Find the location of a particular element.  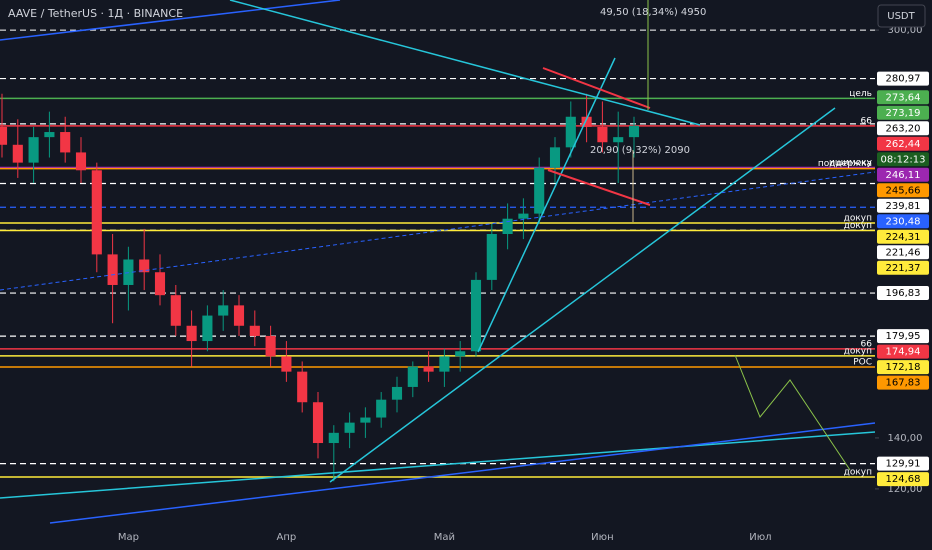

measure-label: 20,90 (9,32%) 2090 is located at coordinates (640, 150).